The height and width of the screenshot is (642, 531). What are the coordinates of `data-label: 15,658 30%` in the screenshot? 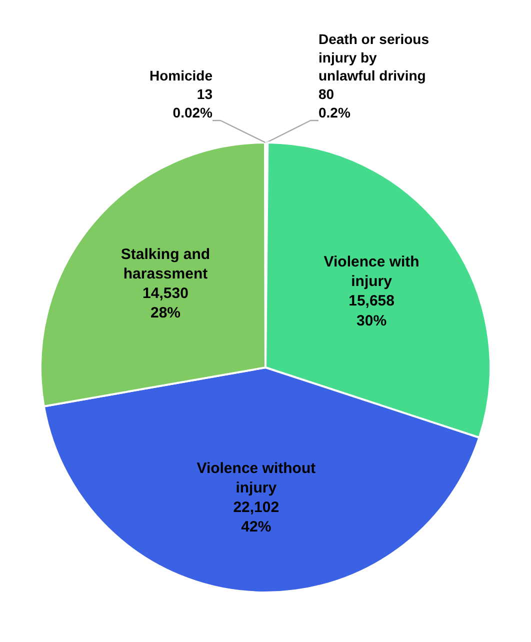 It's located at (371, 311).